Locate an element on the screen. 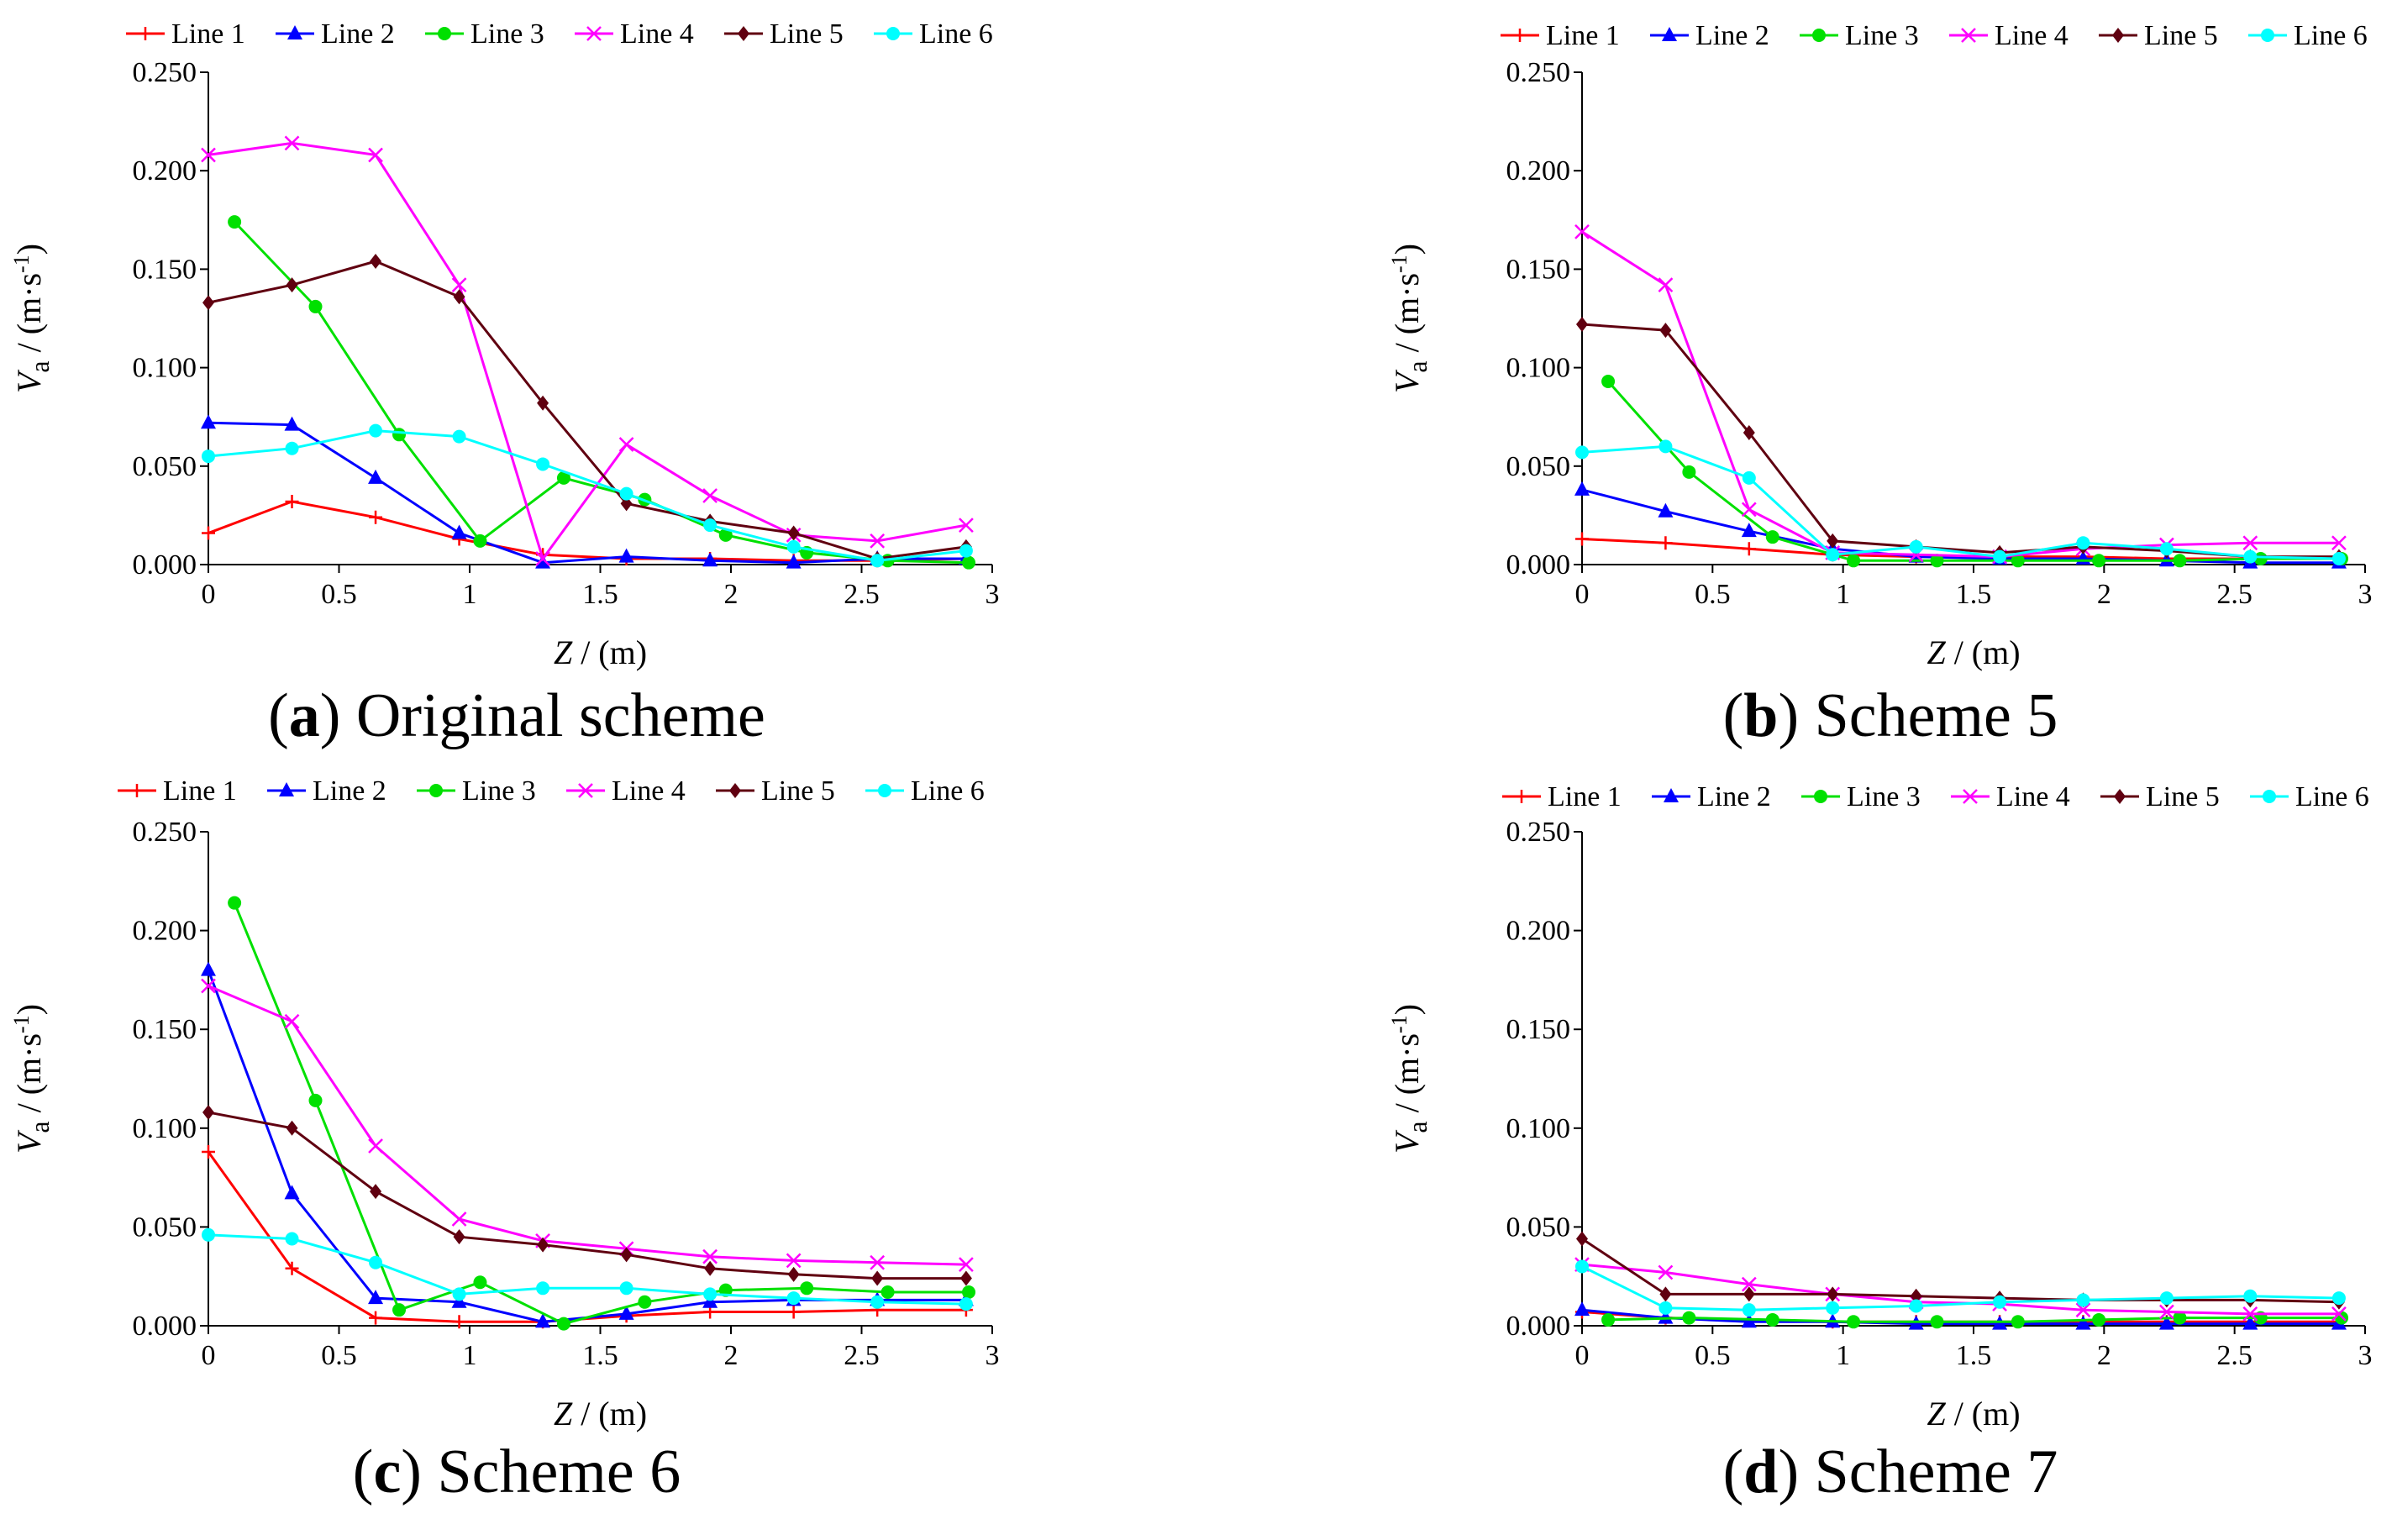 This screenshot has width=2397, height=1540. caption-text: Scheme 5 is located at coordinates (1936, 716).